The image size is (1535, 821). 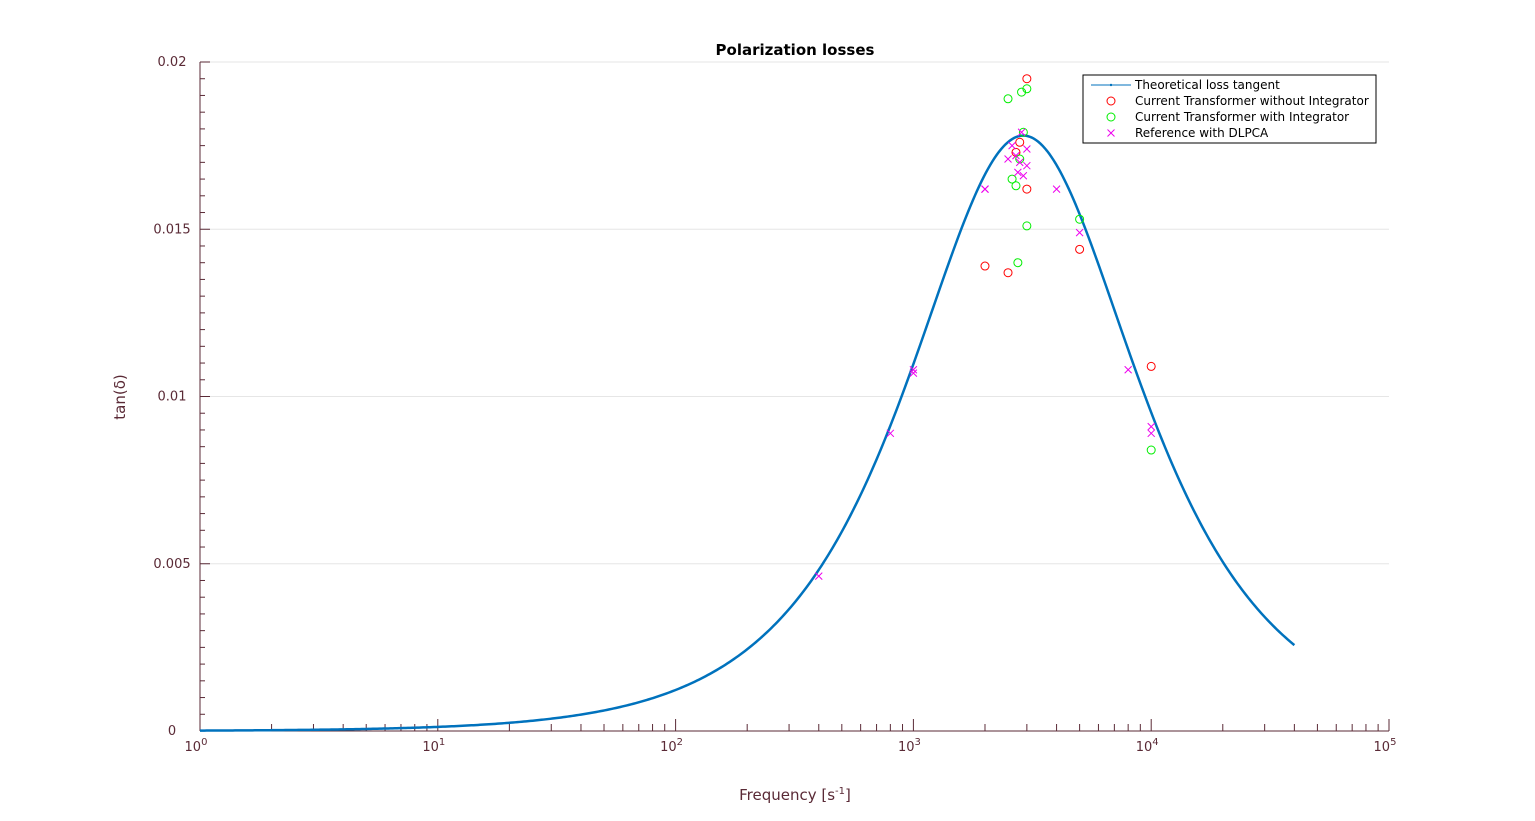 I want to click on x-tick-label: 10², so click(x=671, y=746).